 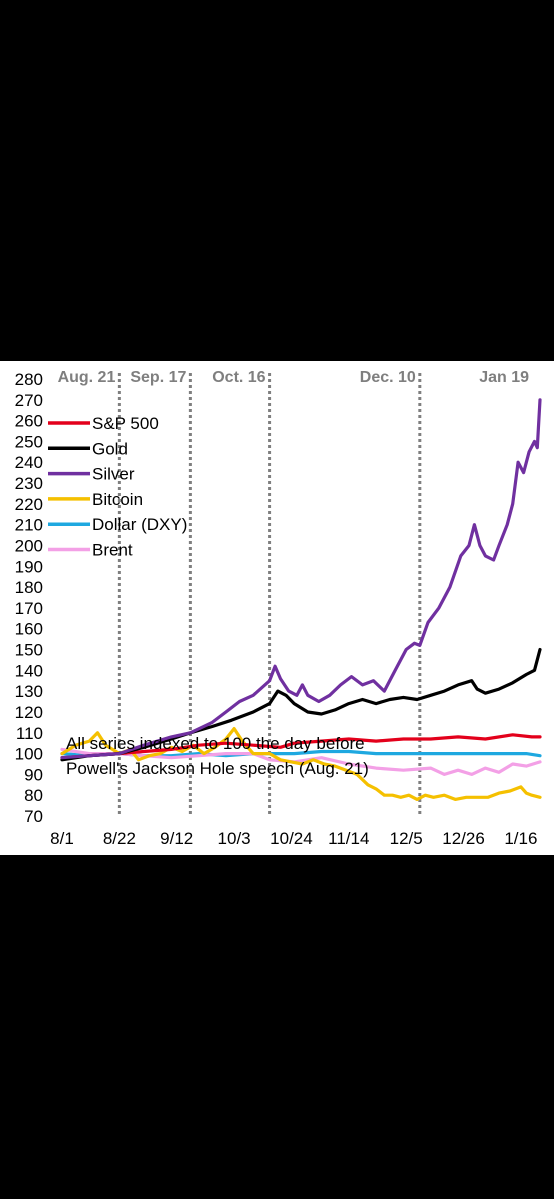 I want to click on y-tick-label: 80, so click(x=33, y=795).